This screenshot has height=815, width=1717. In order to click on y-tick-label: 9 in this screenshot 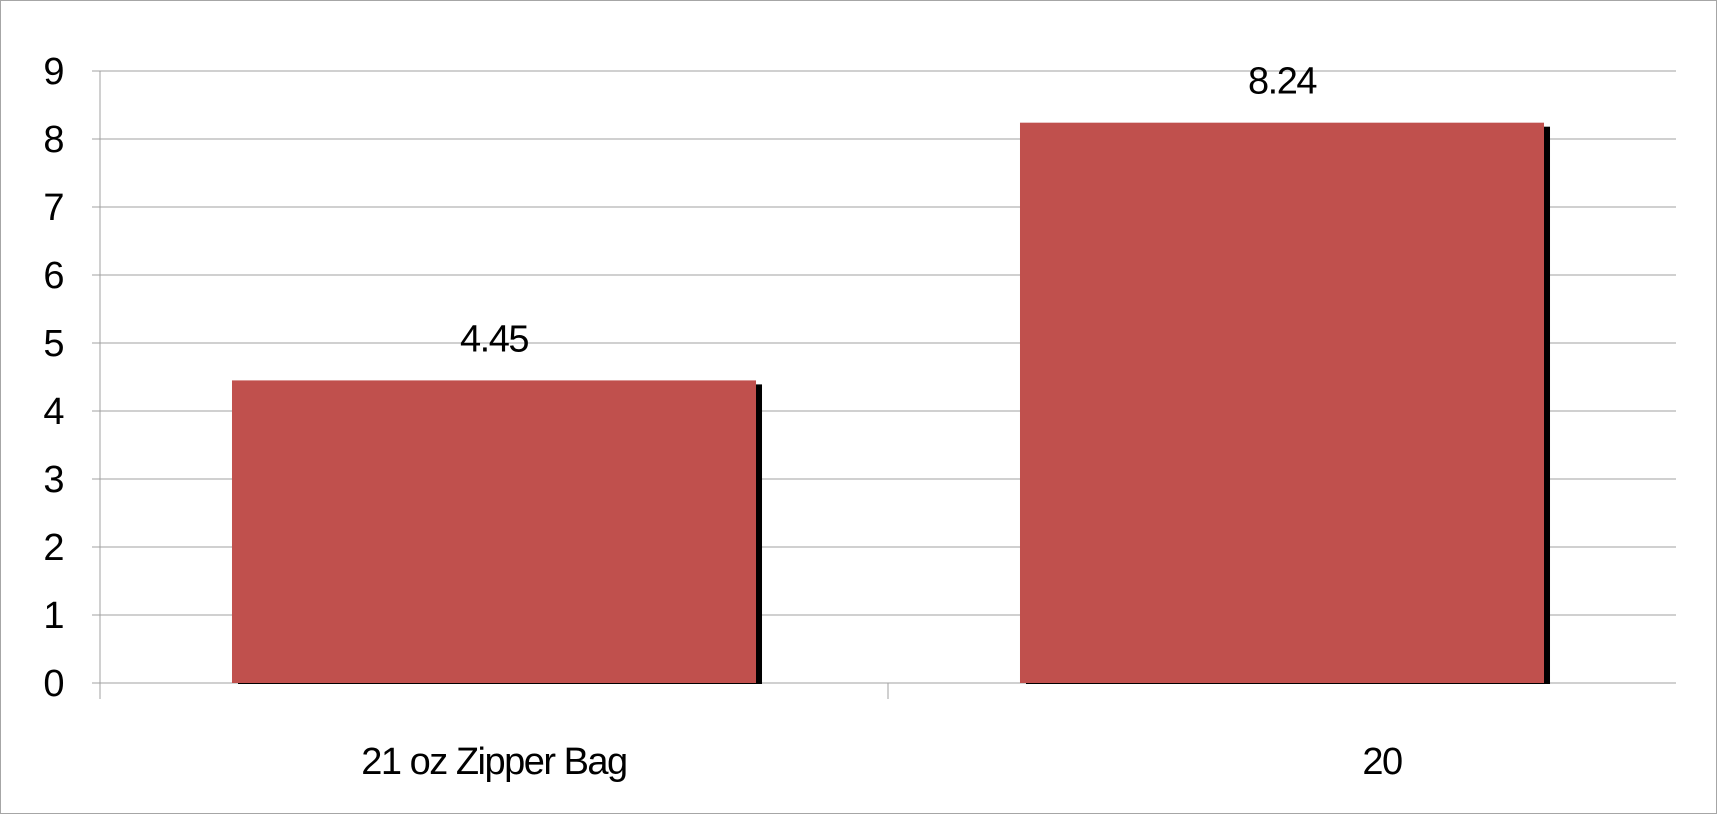, I will do `click(53, 72)`.